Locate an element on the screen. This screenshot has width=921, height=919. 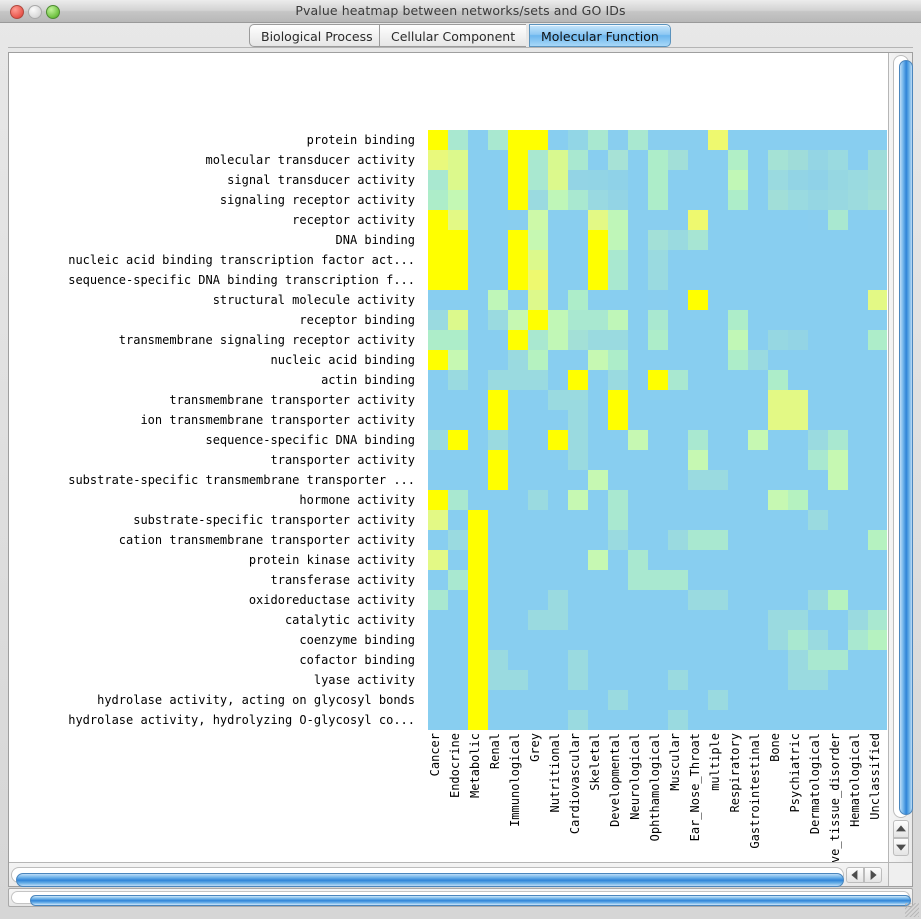
horizontal-scrollbar is located at coordinates (448, 874).